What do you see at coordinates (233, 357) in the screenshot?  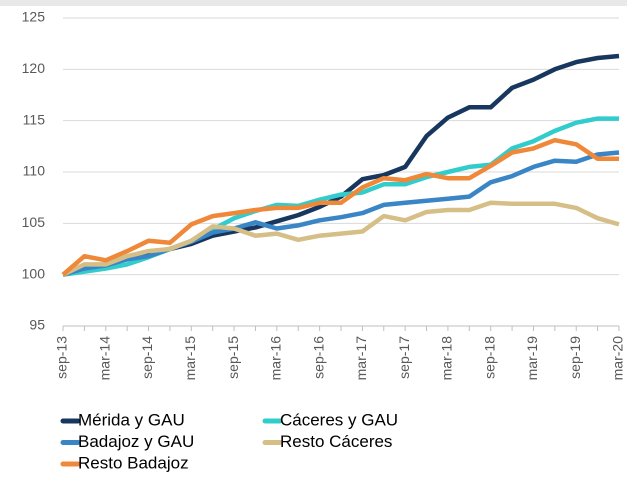 I see `x-tick-label: sep-15` at bounding box center [233, 357].